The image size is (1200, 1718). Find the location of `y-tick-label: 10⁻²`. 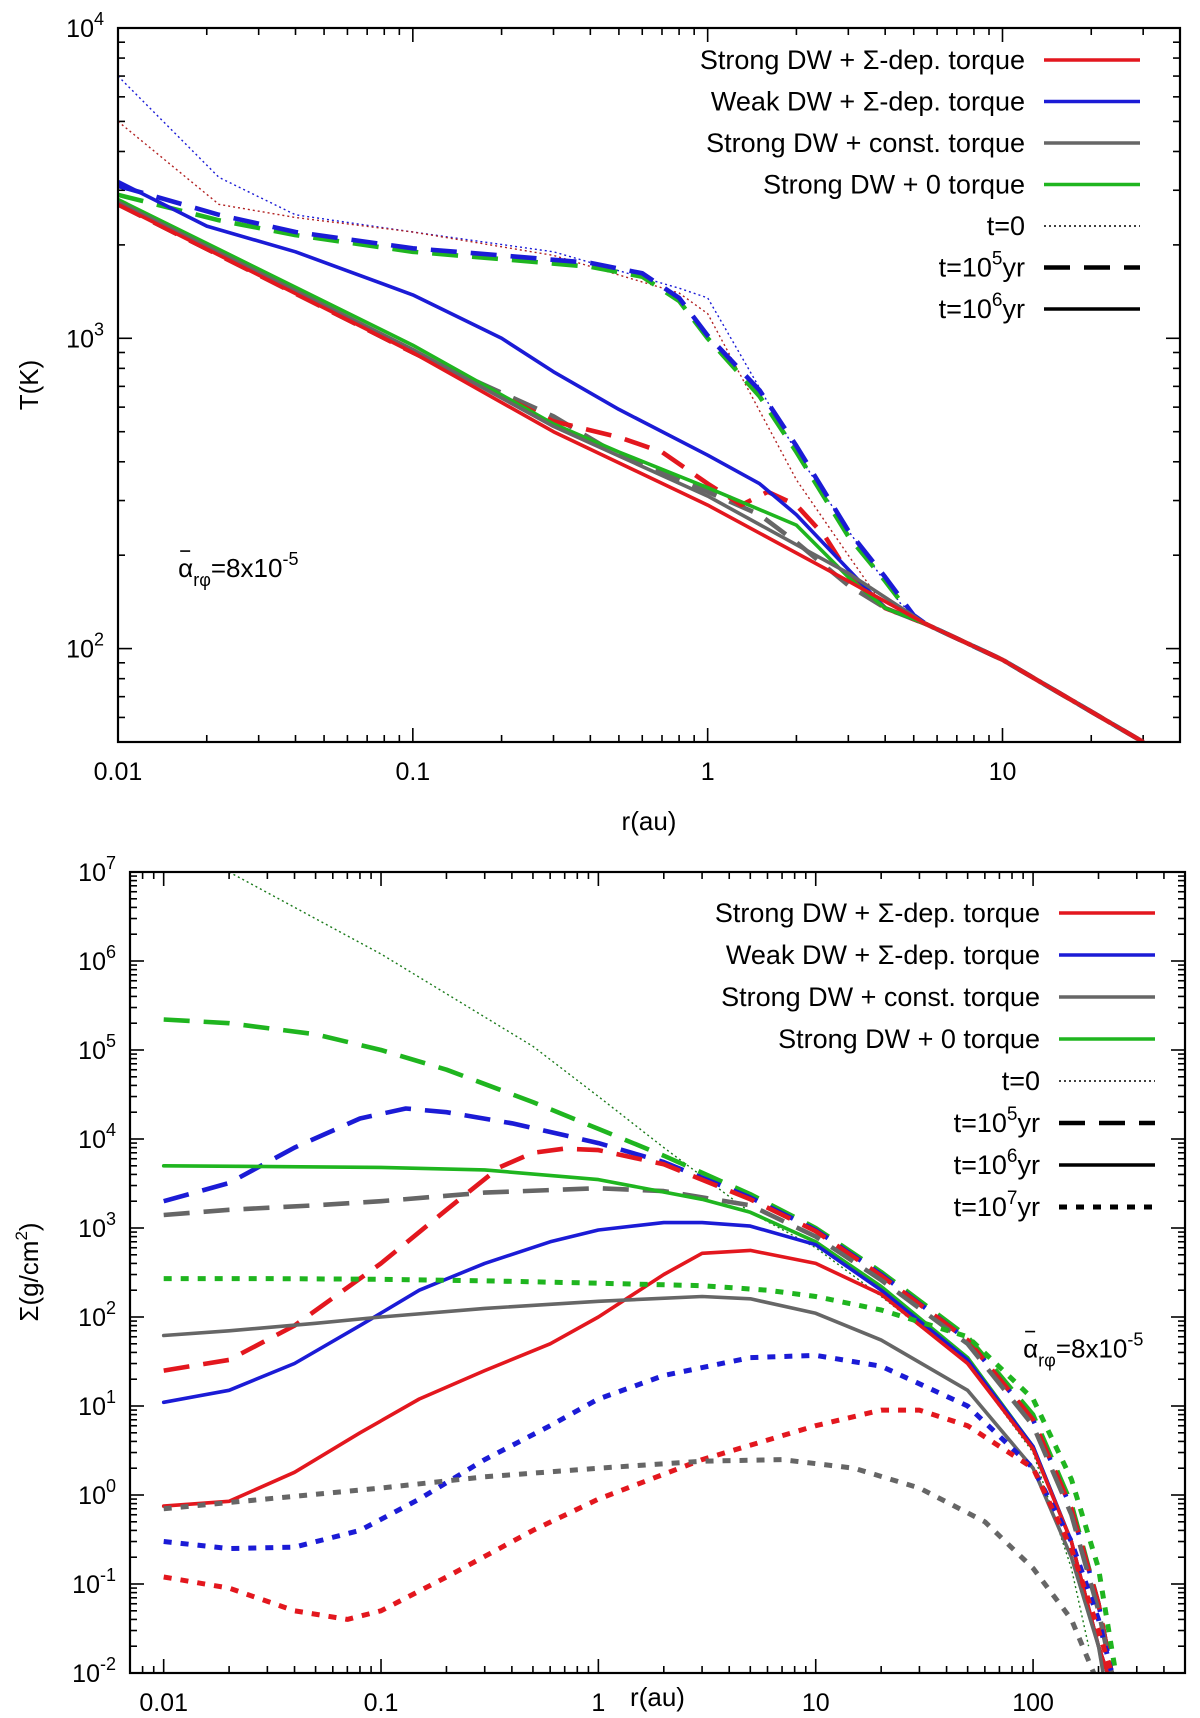

y-tick-label: 10⁻² is located at coordinates (94, 1671).